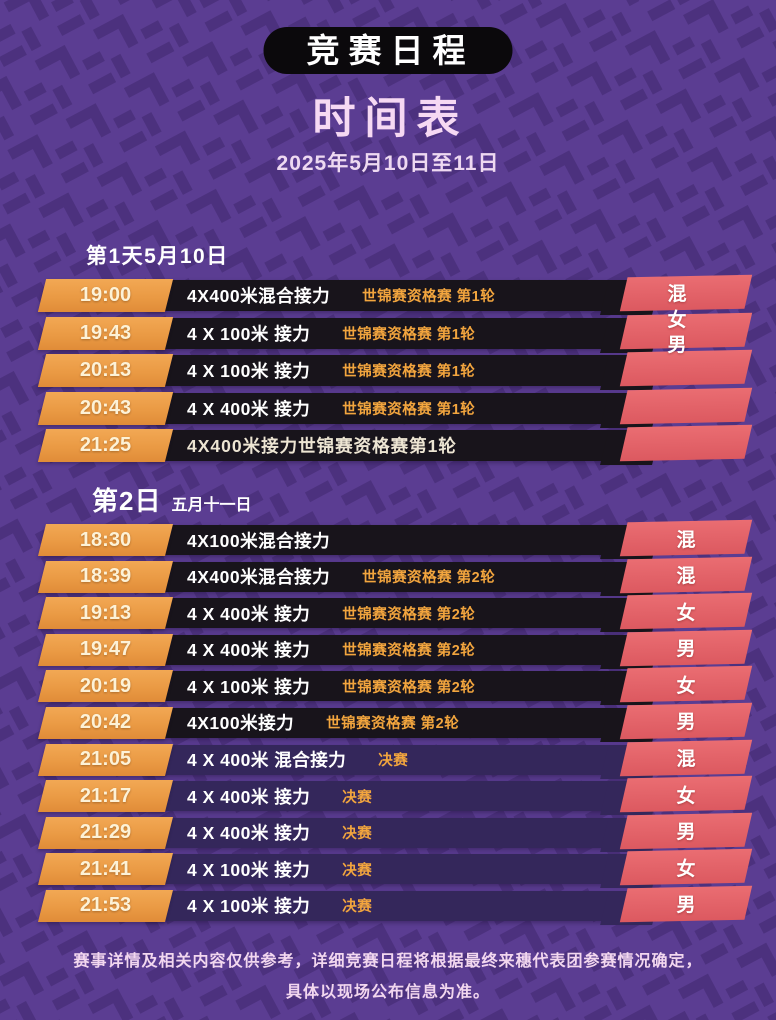  Describe the element at coordinates (105, 612) in the screenshot. I see `event-time: 19:13` at that location.